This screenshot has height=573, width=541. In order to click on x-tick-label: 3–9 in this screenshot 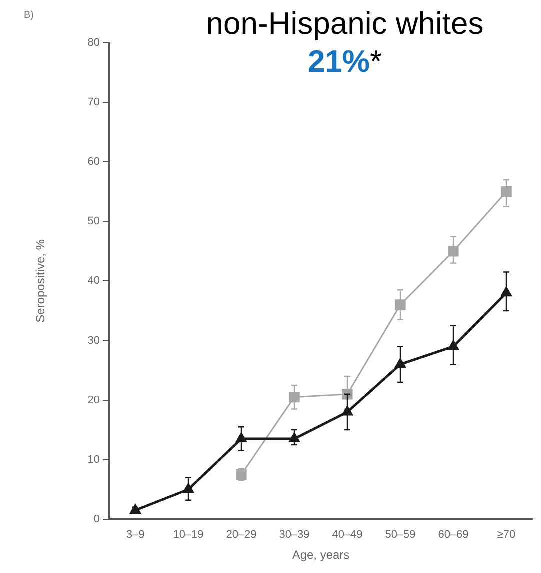, I will do `click(135, 535)`.